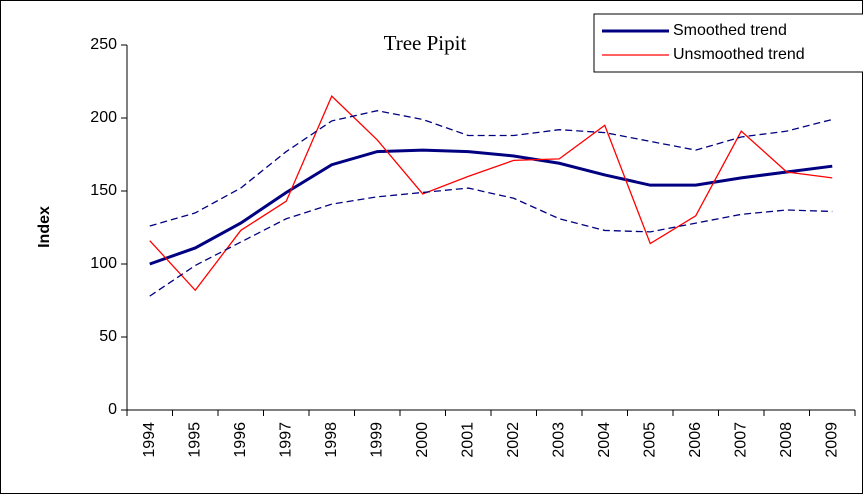 This screenshot has height=494, width=863. Describe the element at coordinates (103, 263) in the screenshot. I see `y-tick-label: 100` at that location.